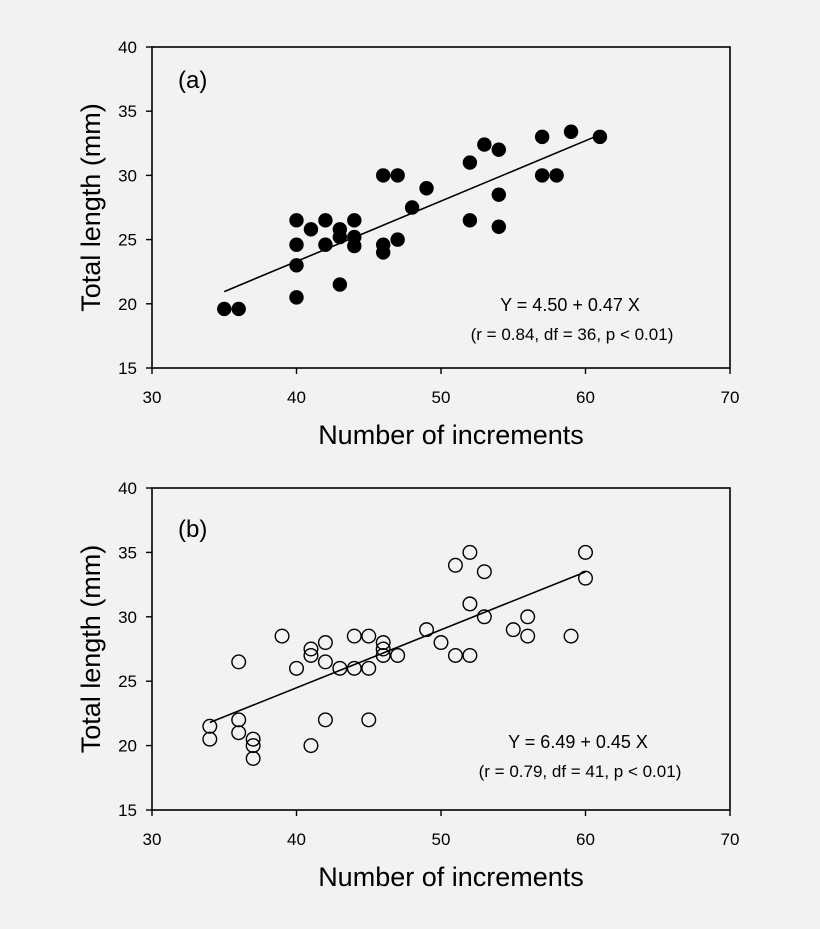  I want to click on panel-label: (a), so click(192, 80).